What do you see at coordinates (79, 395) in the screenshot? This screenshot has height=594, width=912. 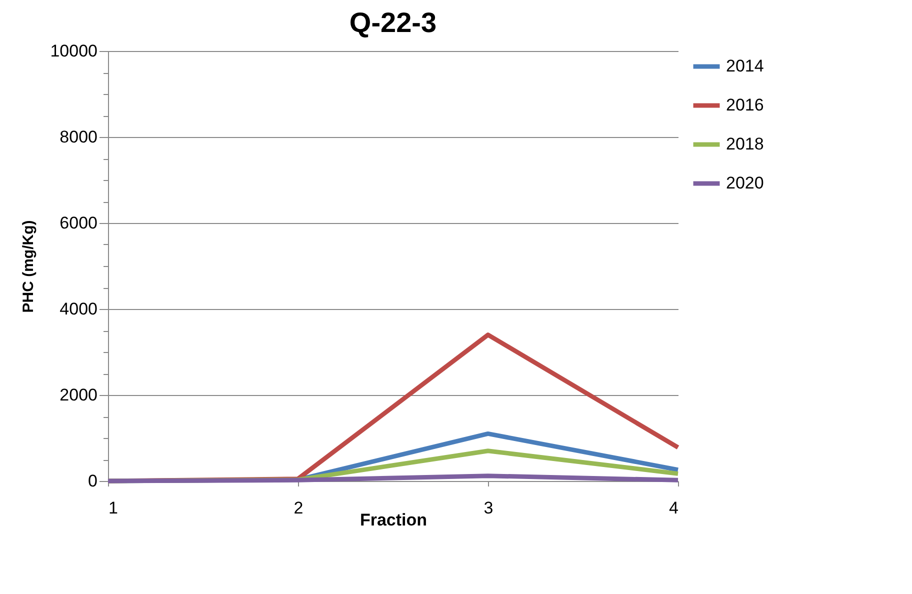 I see `y-tick-label: 2000` at bounding box center [79, 395].